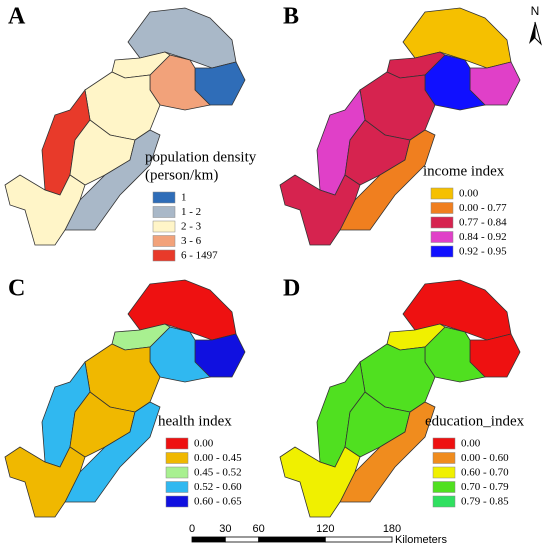 Image resolution: width=550 pixels, height=549 pixels. I want to click on legend-label: 6 - 1497, so click(199, 256).